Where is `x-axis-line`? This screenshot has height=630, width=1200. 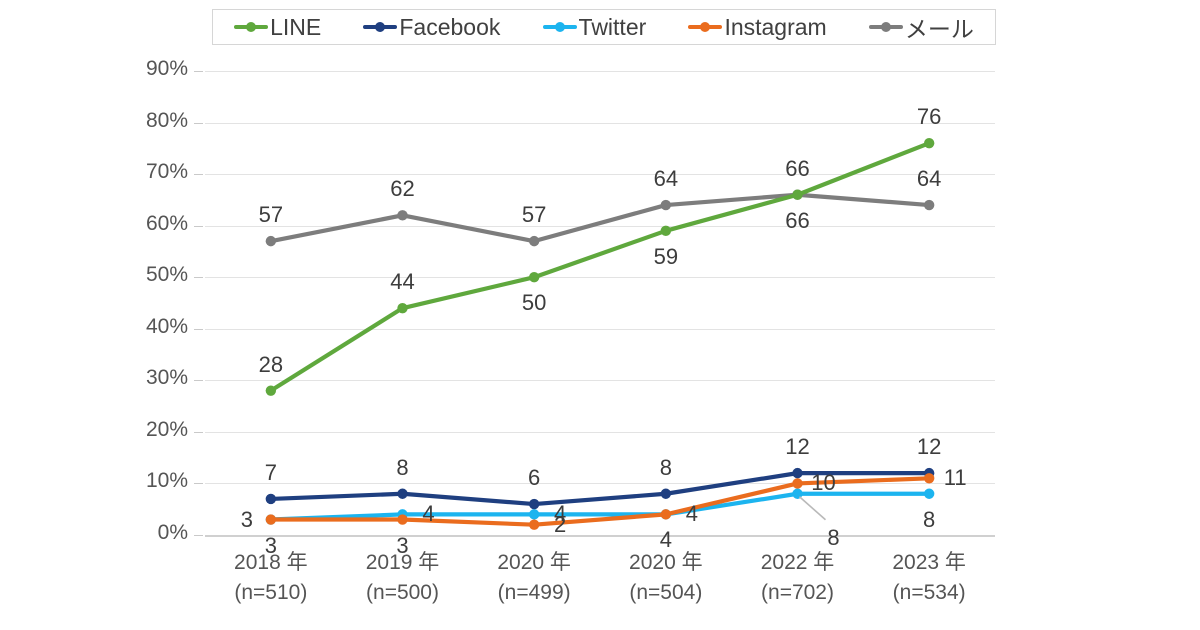 x-axis-line is located at coordinates (600, 536).